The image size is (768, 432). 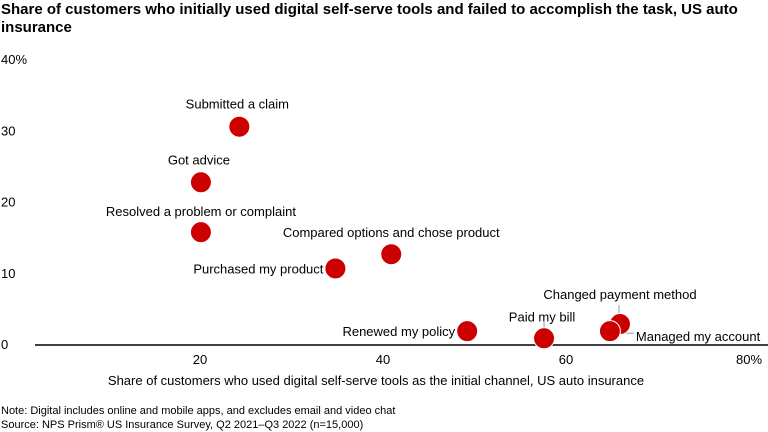 I want to click on data-label: Resolved a problem or complaint, so click(x=201, y=211).